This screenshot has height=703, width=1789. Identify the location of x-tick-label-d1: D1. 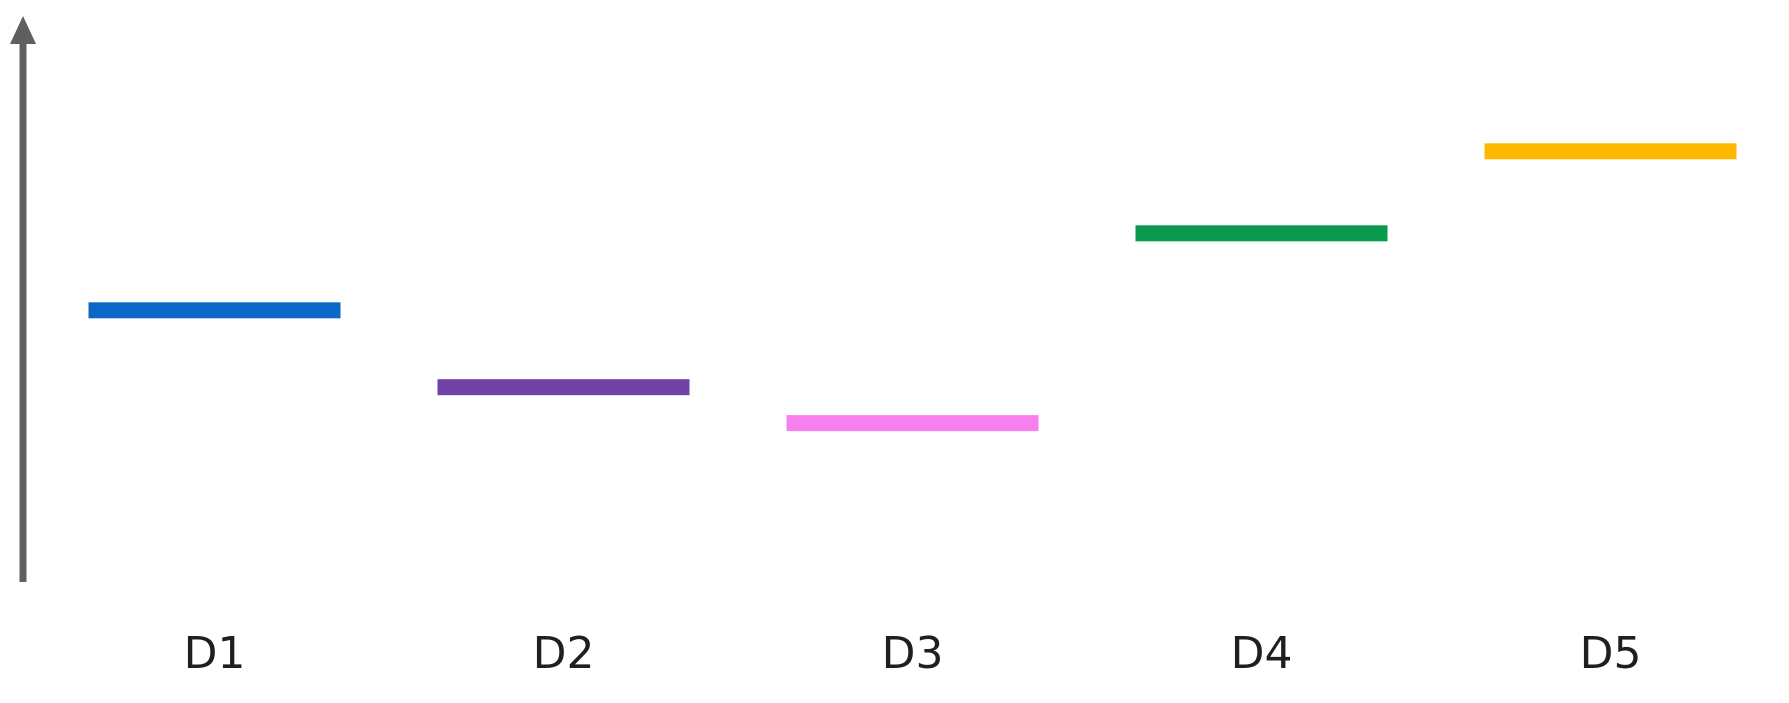
(215, 653).